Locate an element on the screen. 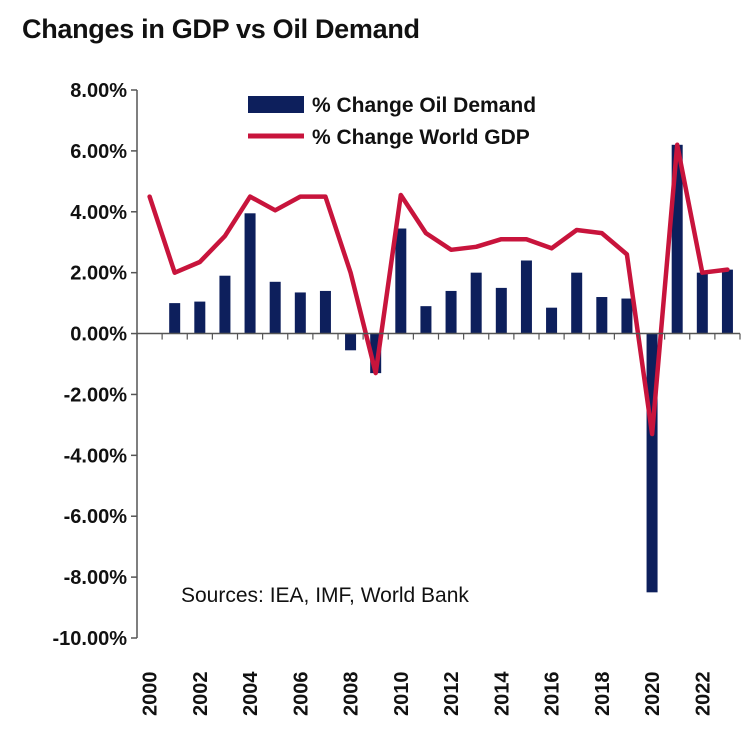 This screenshot has width=755, height=735. oil-demand-bar-2001 is located at coordinates (175, 318).